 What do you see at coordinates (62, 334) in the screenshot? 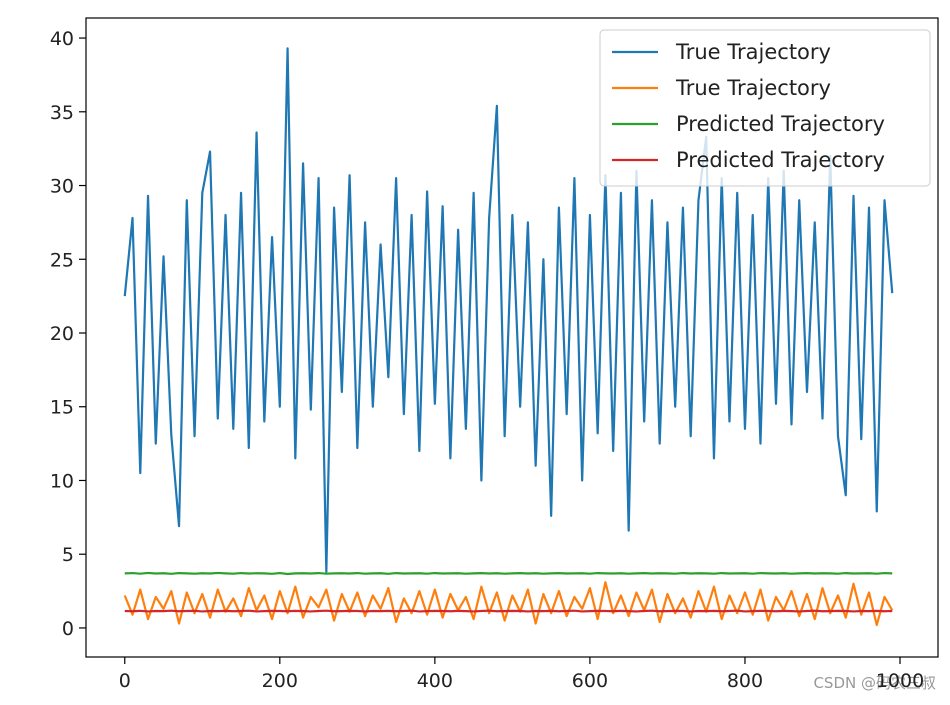
I see `y-tick-label: 20` at bounding box center [62, 334].